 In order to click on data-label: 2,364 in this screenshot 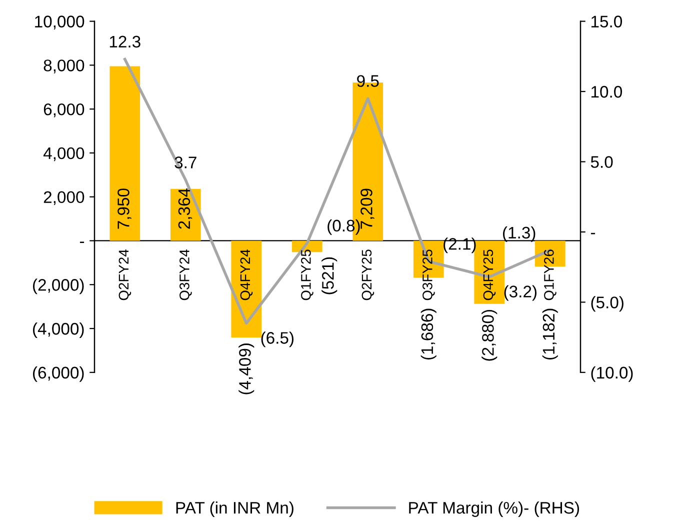, I will do `click(185, 208)`.